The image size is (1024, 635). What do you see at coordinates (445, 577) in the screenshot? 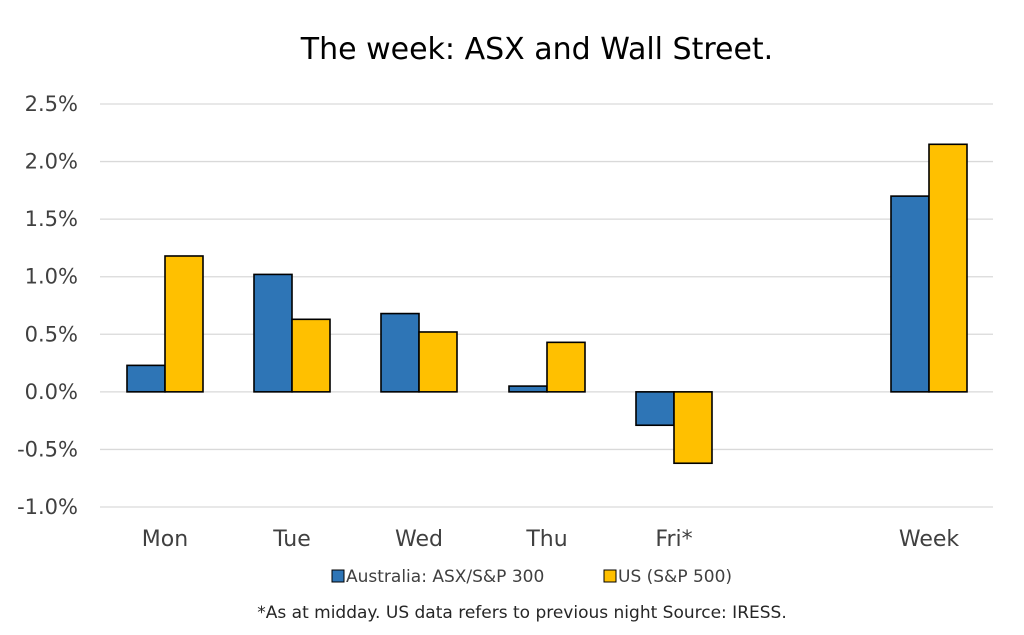
I see `legend-label: Australia: ASX/S&P 300` at bounding box center [445, 577].